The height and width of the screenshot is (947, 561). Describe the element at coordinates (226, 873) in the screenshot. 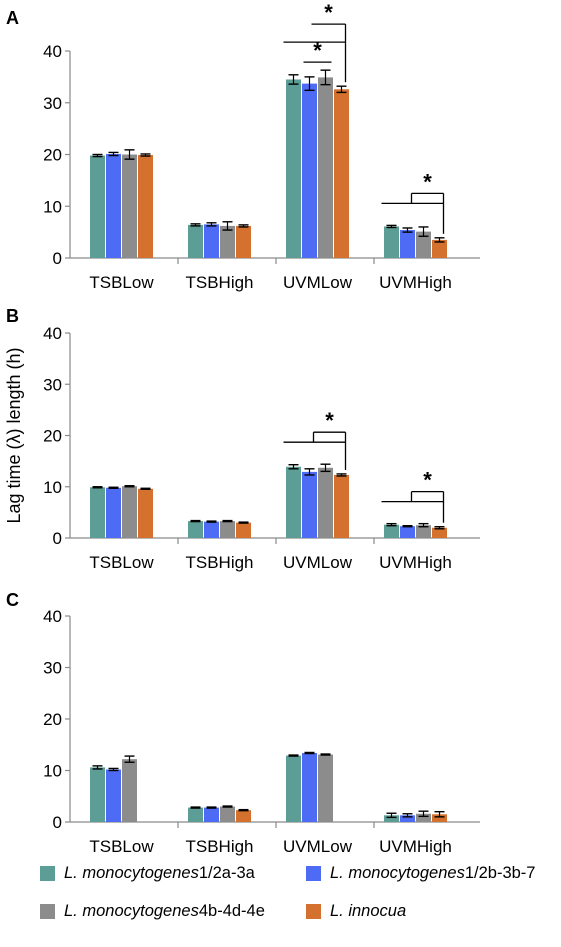

I see `legend-serotype-1: 1/2a-3a` at that location.